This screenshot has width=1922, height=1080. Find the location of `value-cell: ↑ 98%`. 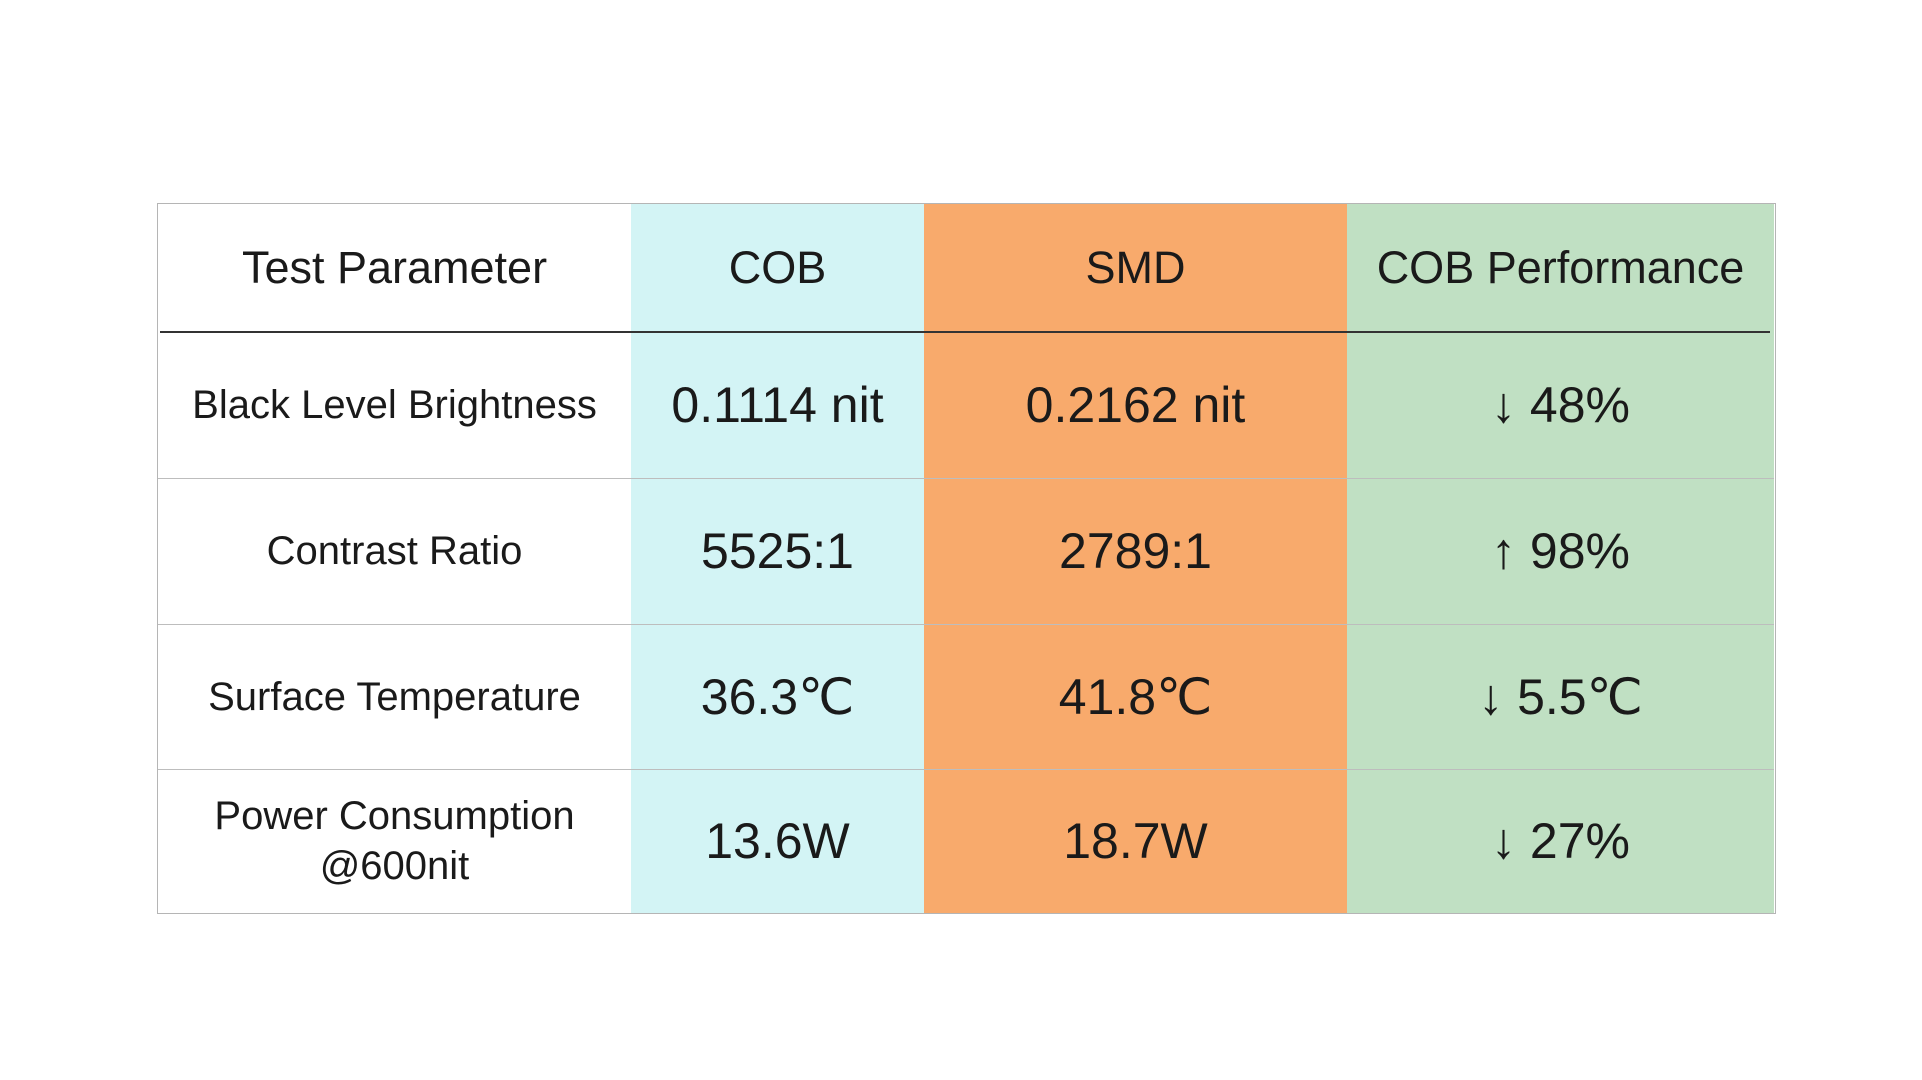

value-cell: ↑ 98% is located at coordinates (1560, 551).